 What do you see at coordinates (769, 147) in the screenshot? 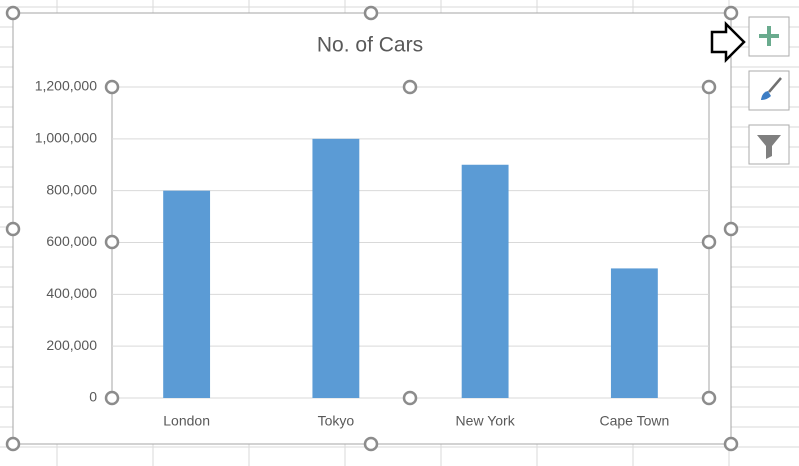
I see `filter-icon` at bounding box center [769, 147].